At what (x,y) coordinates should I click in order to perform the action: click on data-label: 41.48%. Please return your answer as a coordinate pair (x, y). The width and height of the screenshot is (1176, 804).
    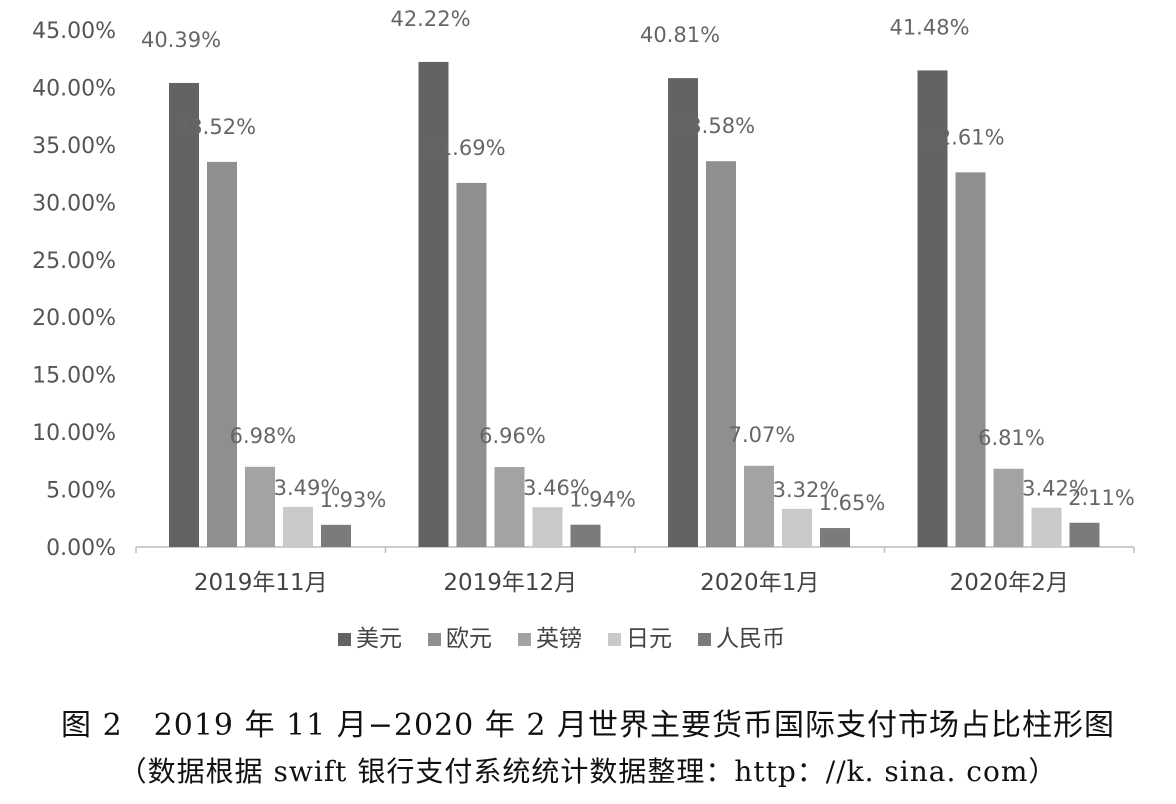
    Looking at the image, I should click on (929, 27).